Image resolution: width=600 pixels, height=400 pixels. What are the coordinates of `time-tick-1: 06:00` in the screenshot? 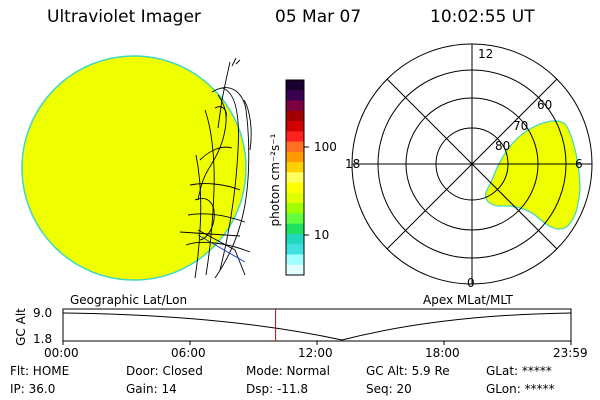 It's located at (188, 353).